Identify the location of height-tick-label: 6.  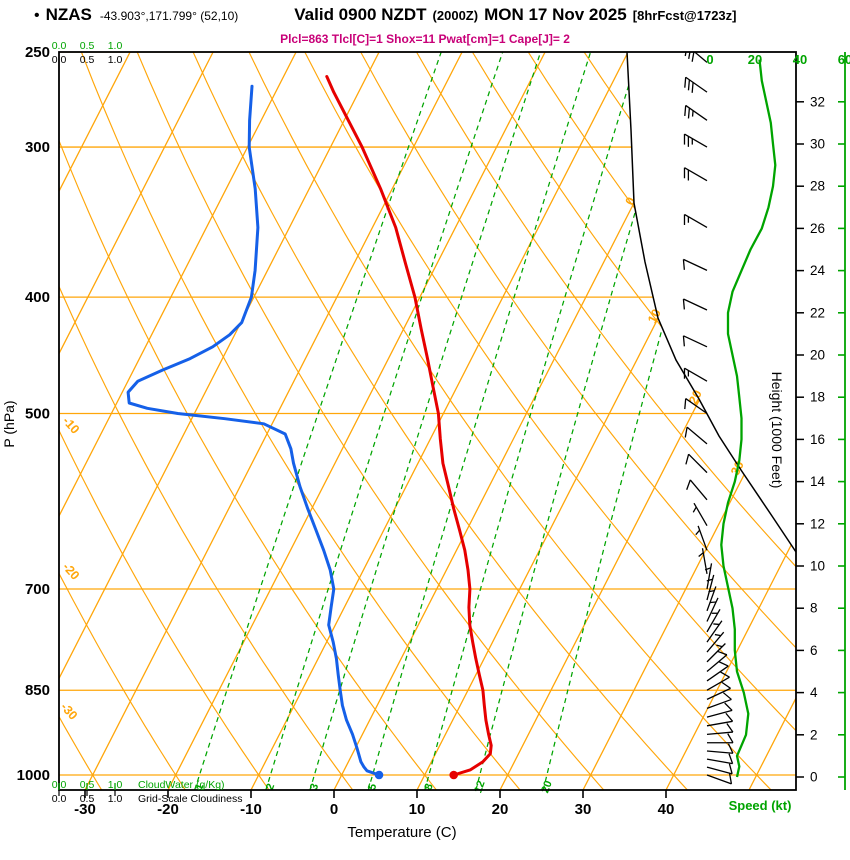
(814, 650).